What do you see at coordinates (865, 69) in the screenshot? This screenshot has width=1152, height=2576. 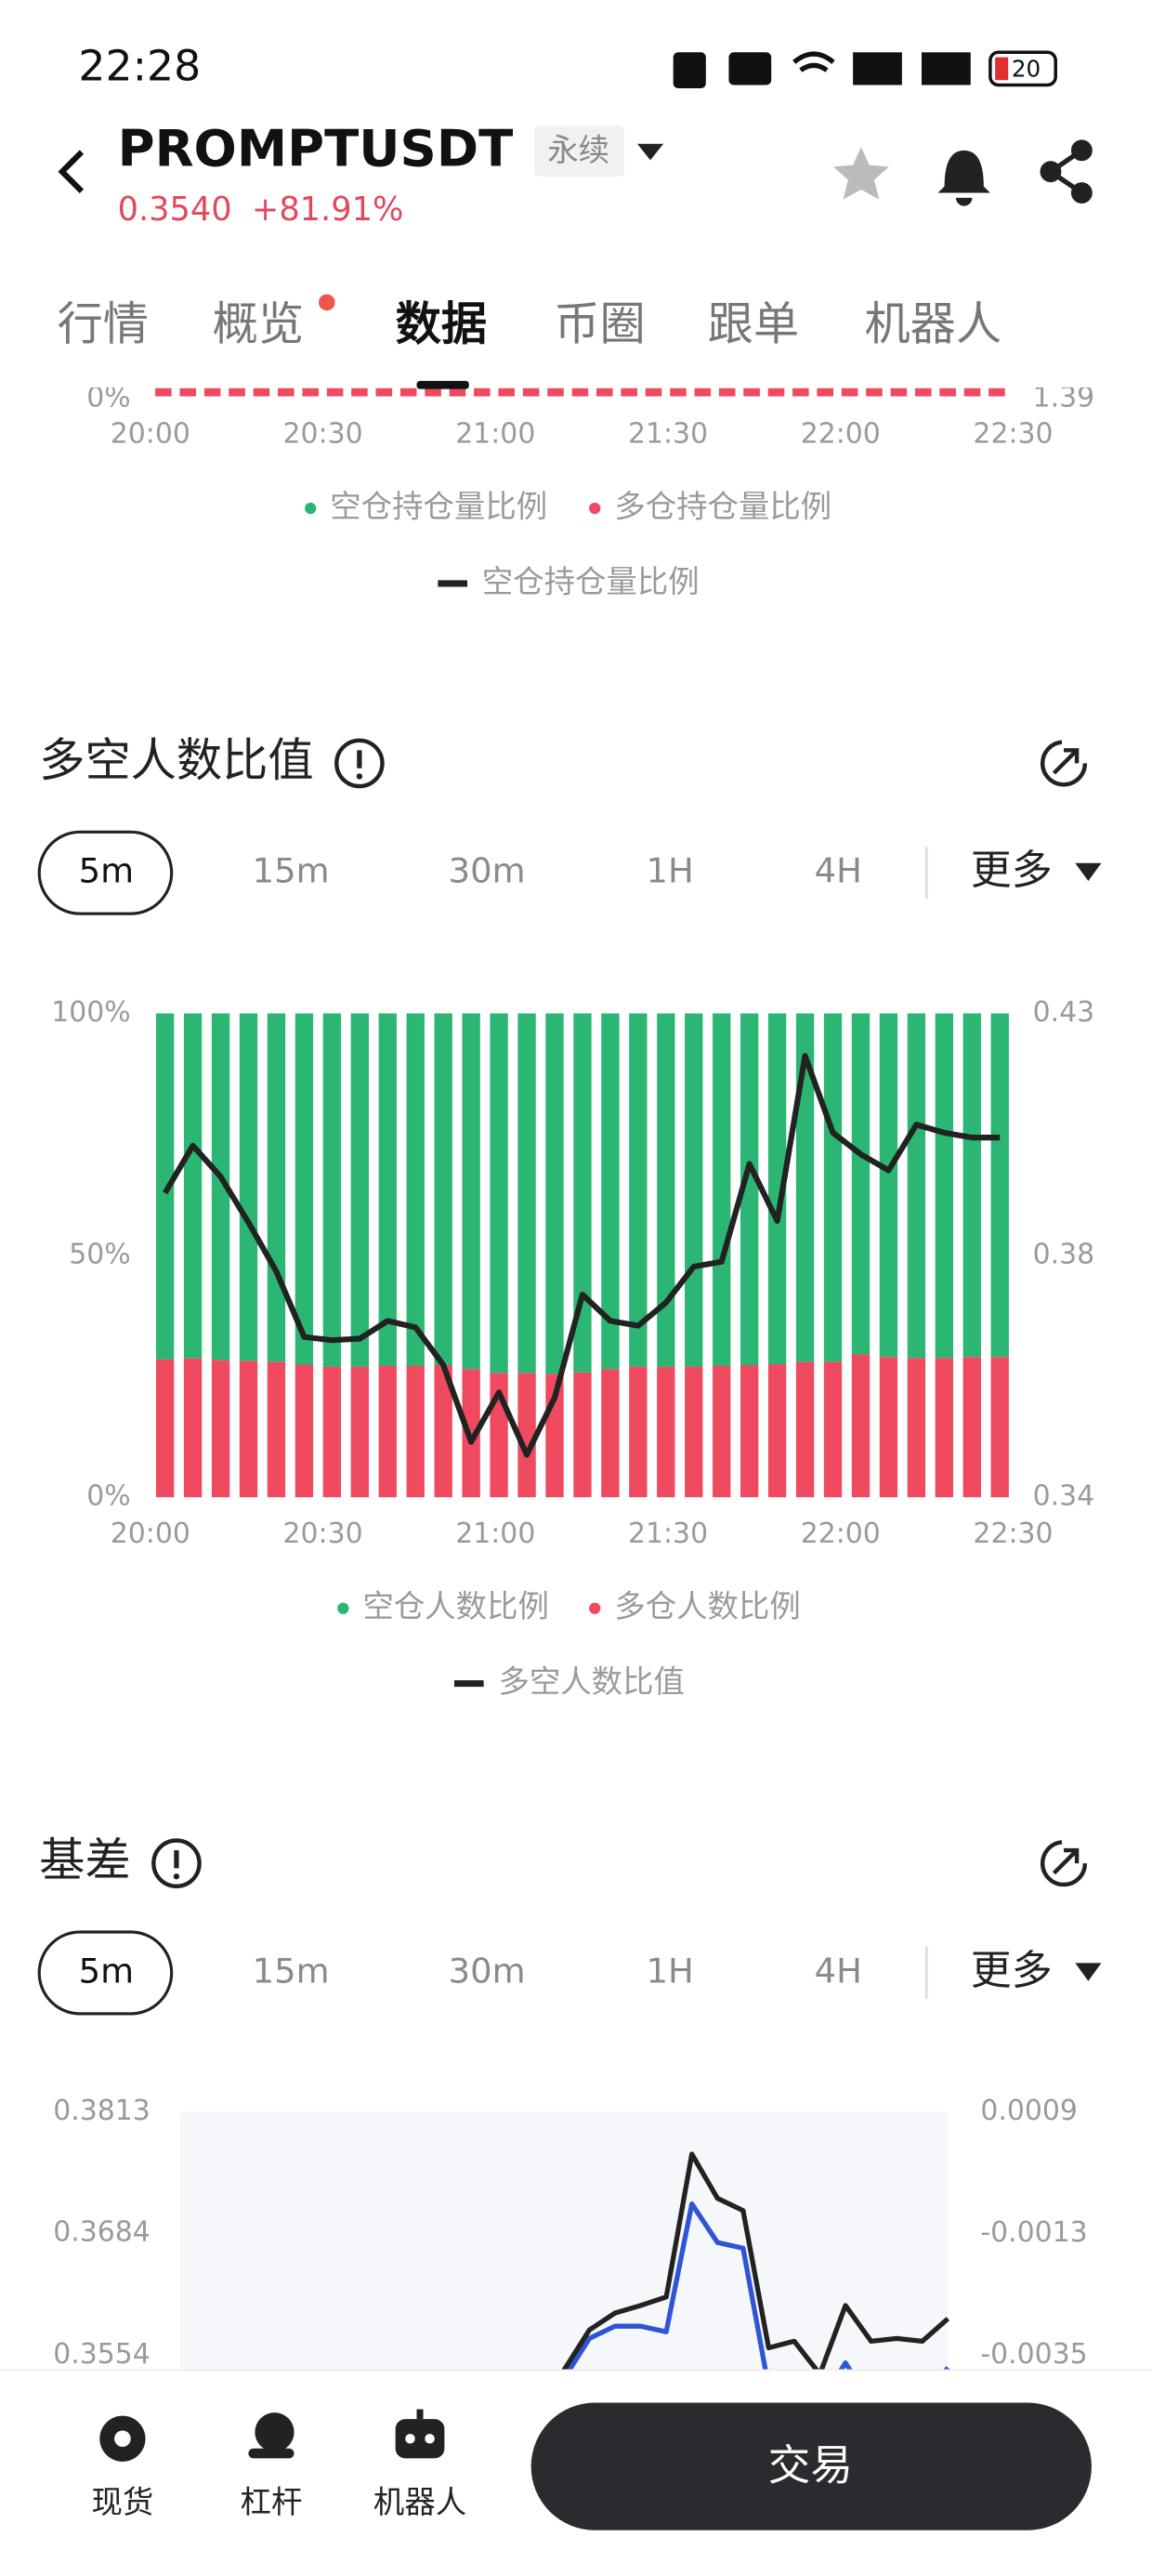 I see `status-icons: 20` at bounding box center [865, 69].